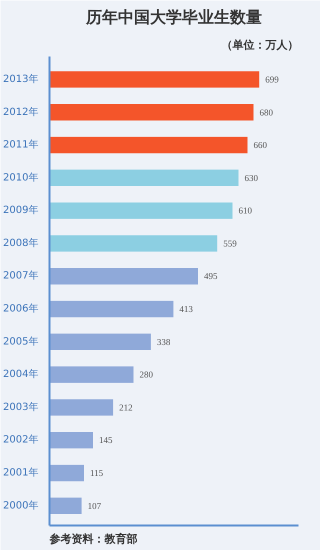 This screenshot has width=320, height=550. I want to click on y-tick-label: 2005年, so click(21, 341).